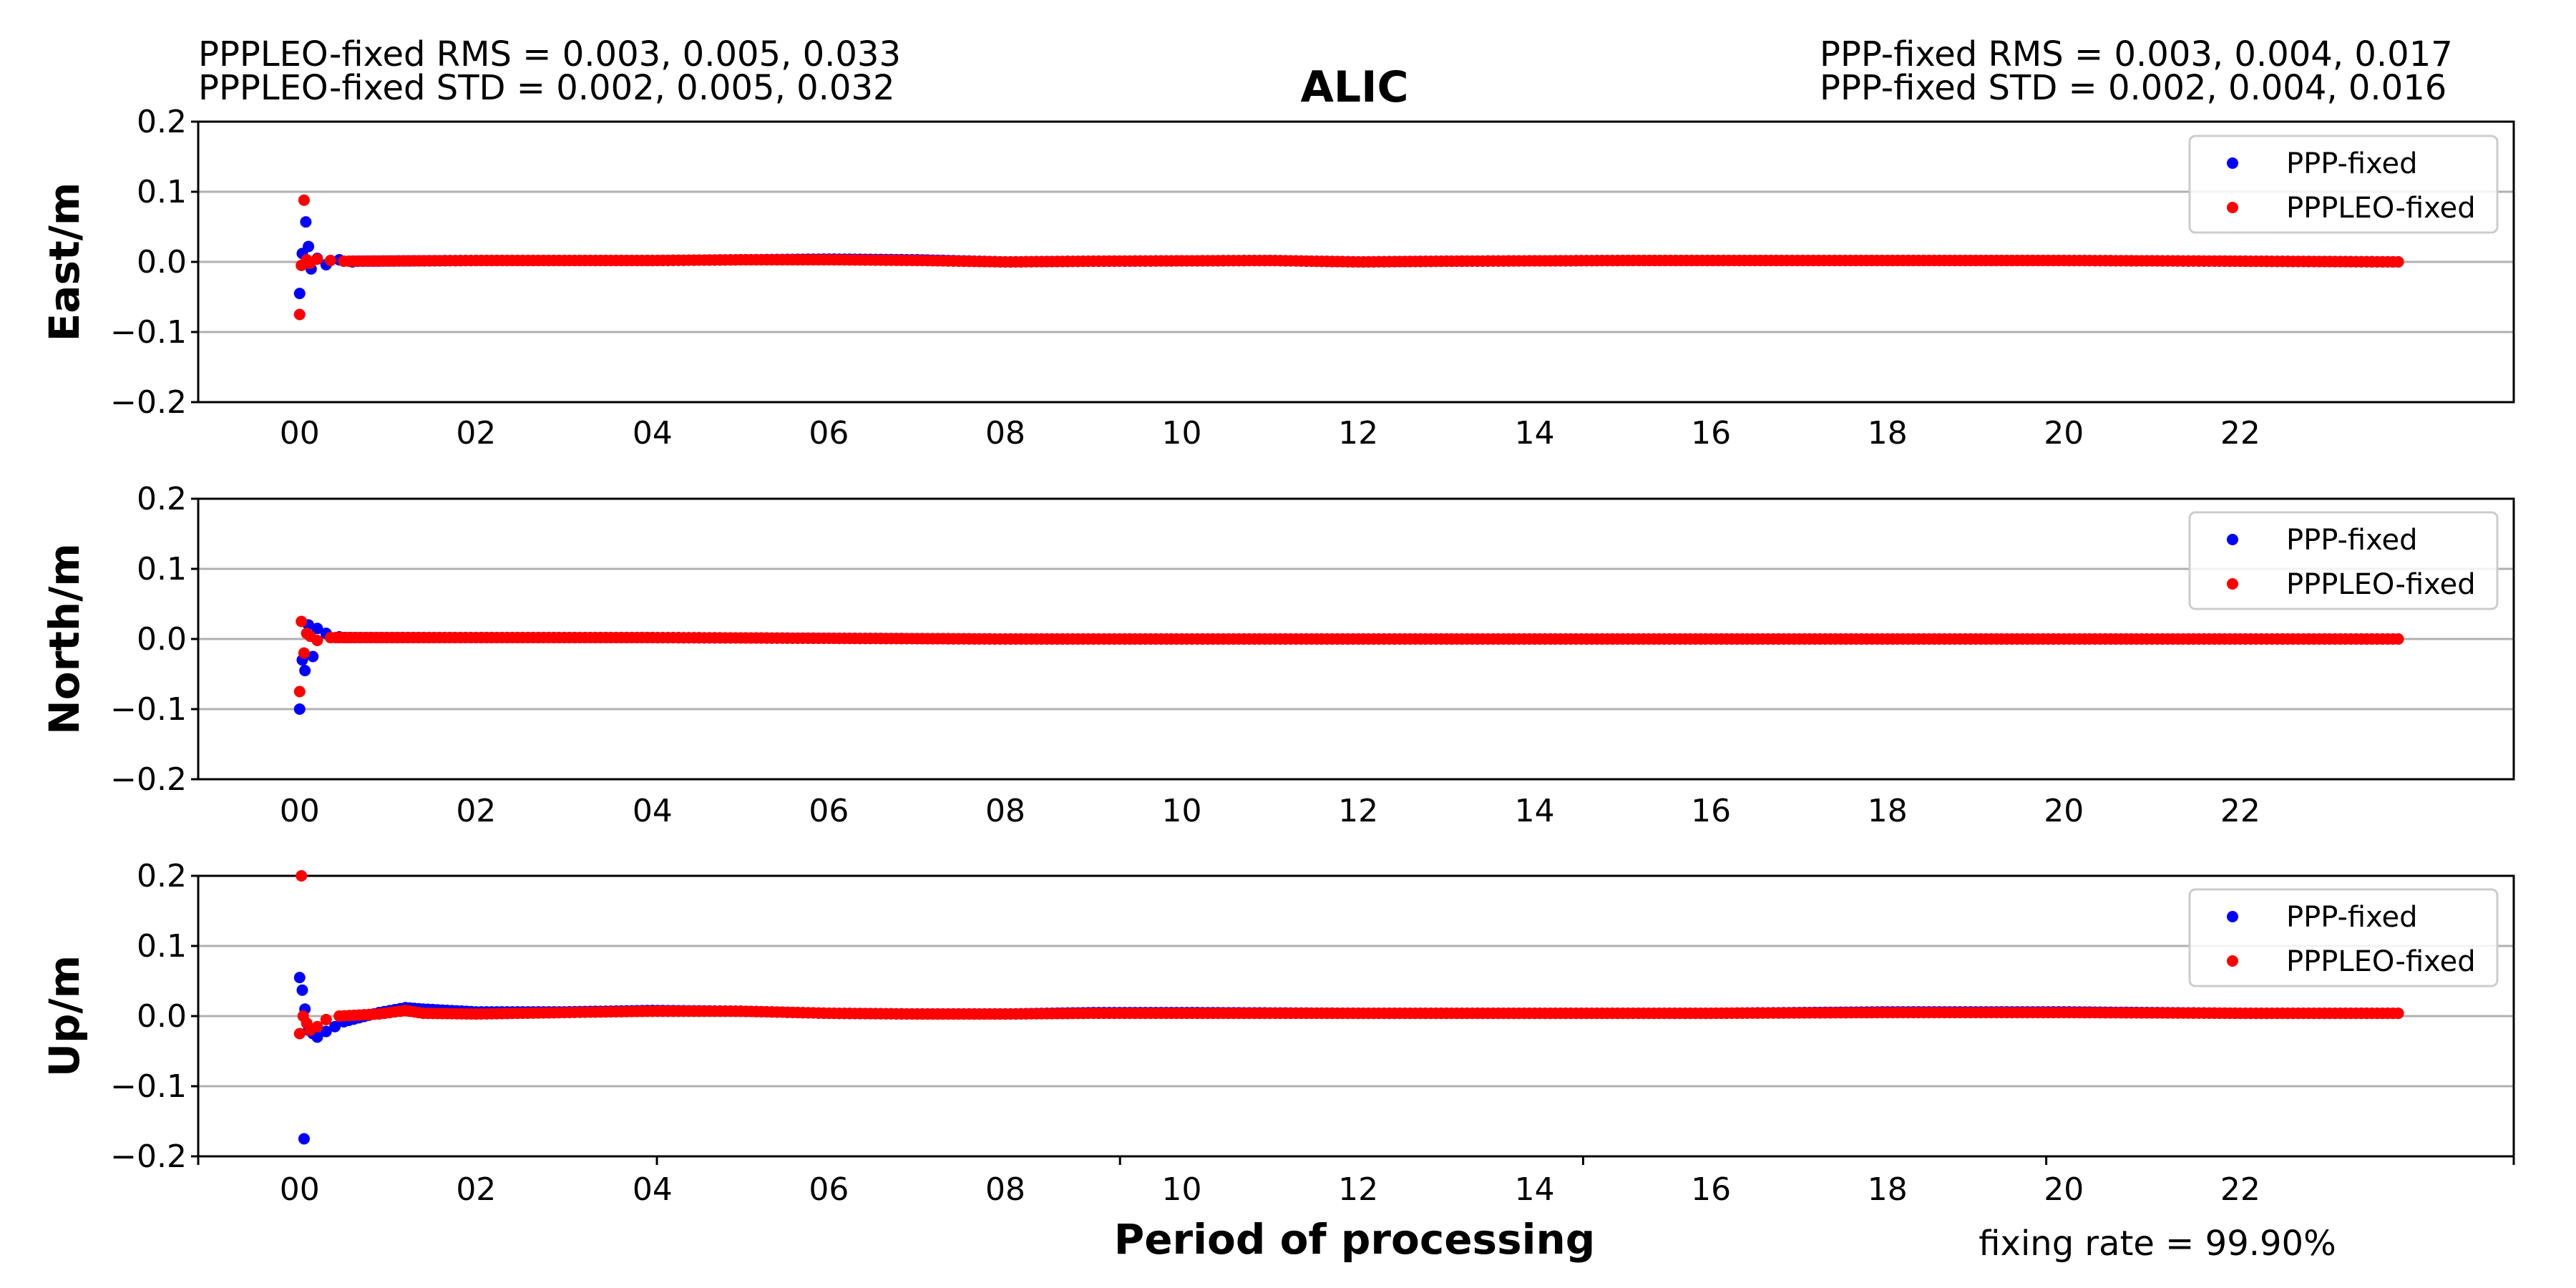  Describe the element at coordinates (2133, 88) in the screenshot. I see `header-right-std: PPP-fixed STD = 0.002, 0.004, 0.016` at that location.